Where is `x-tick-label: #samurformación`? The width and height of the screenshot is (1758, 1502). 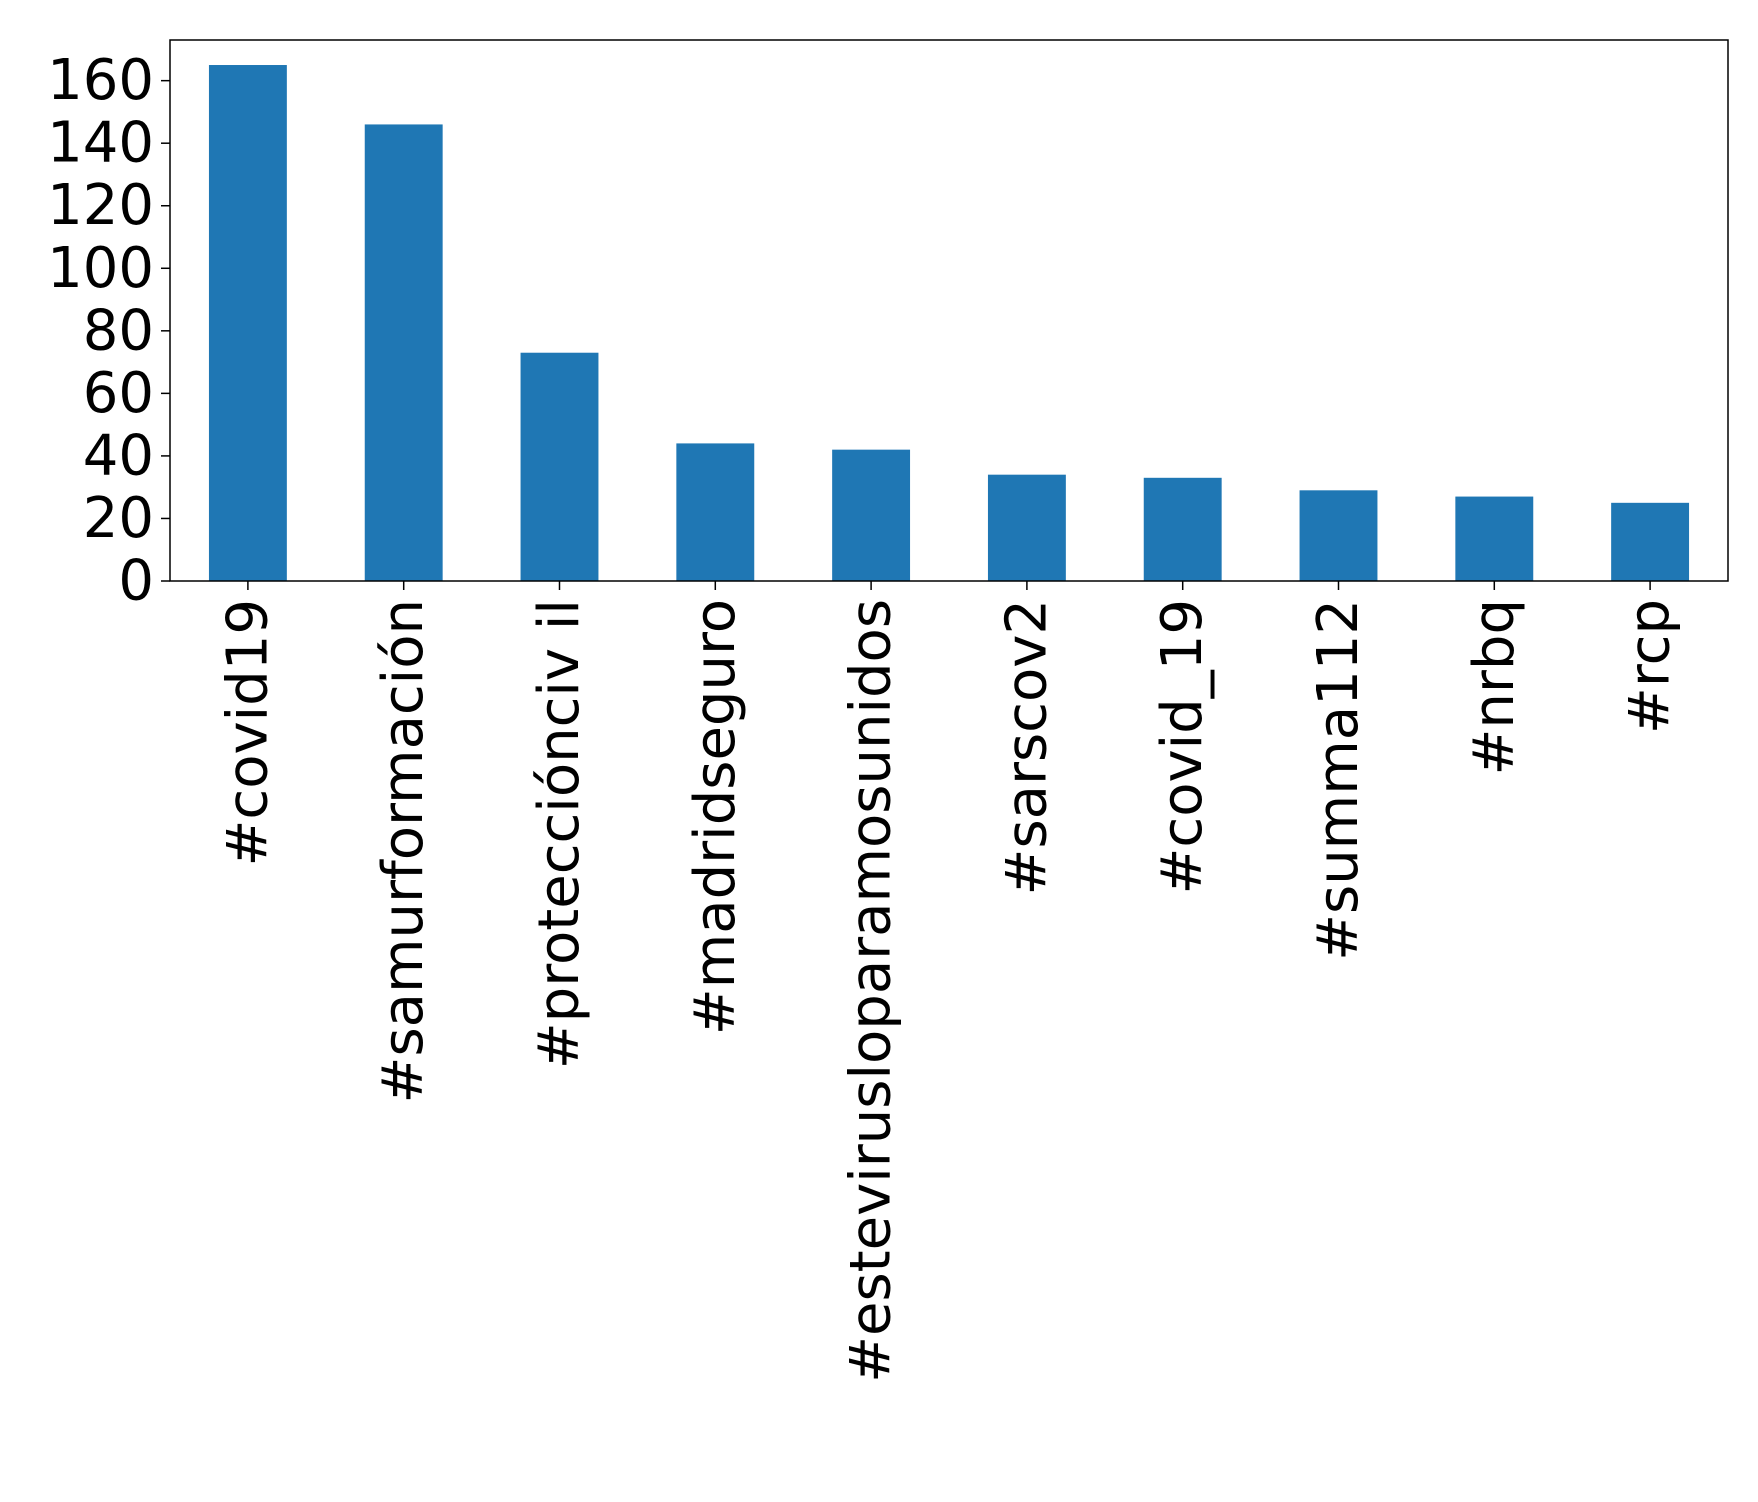 x-tick-label: #samurformación is located at coordinates (403, 851).